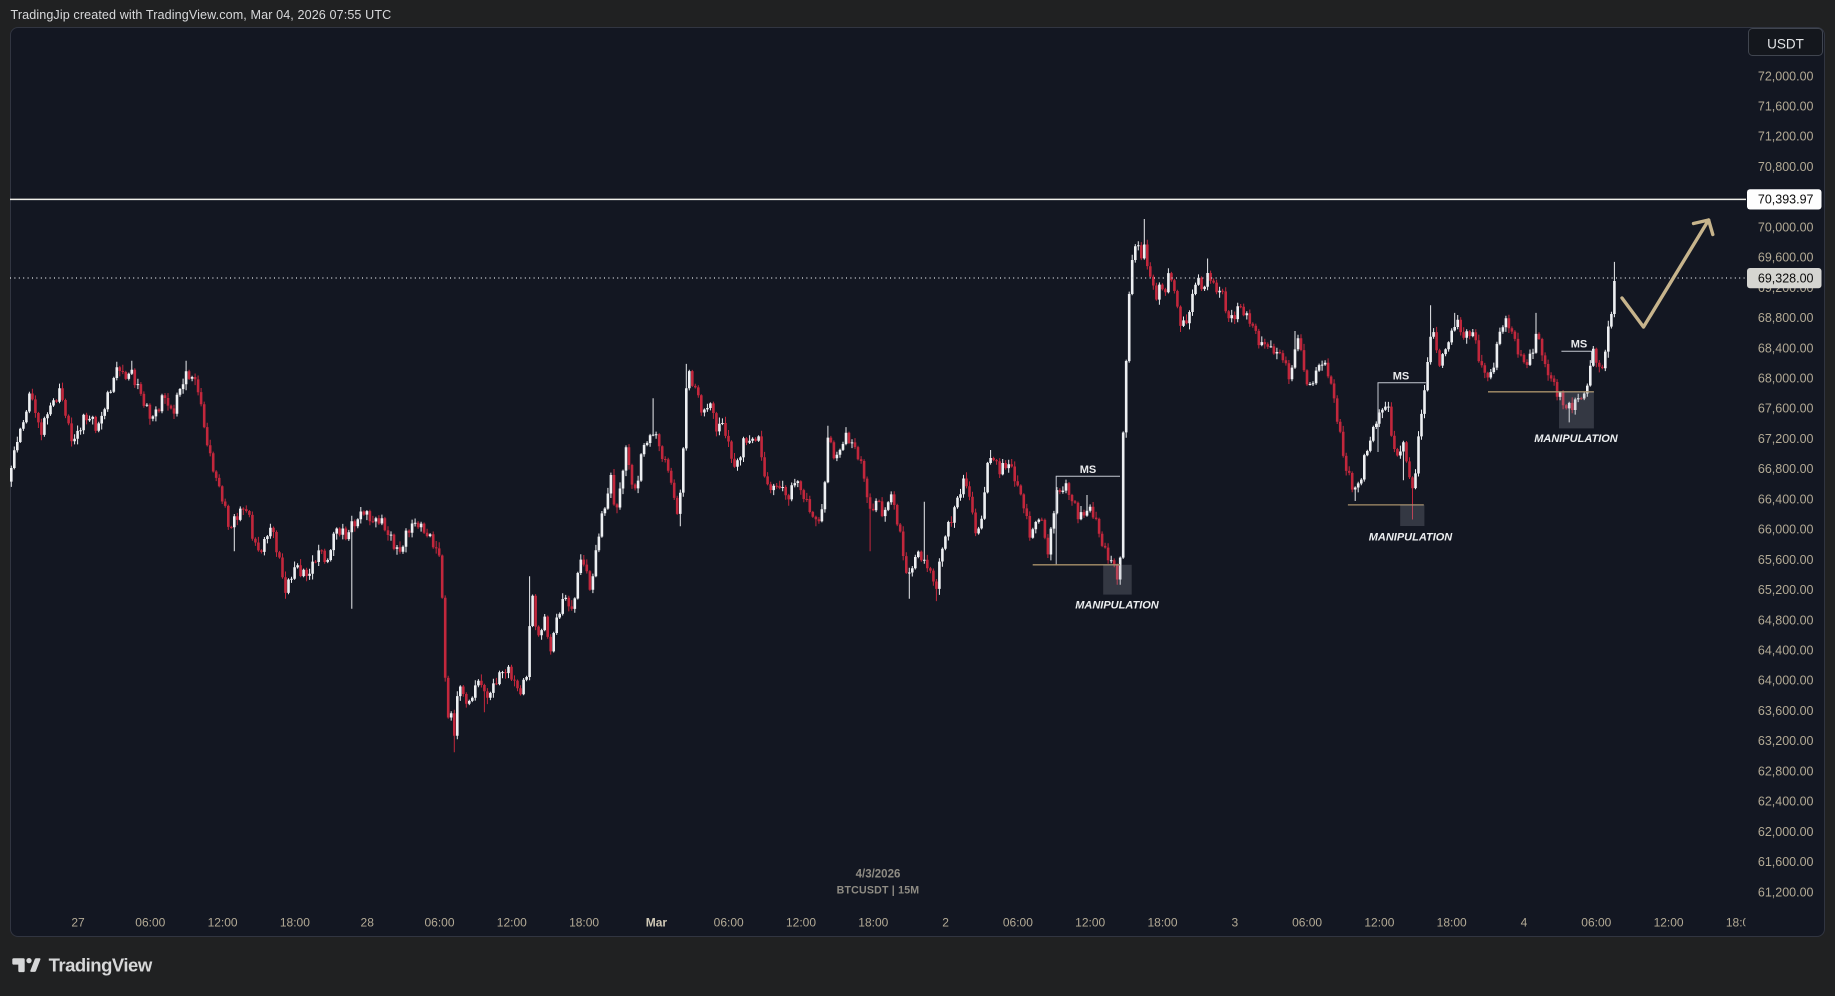 The image size is (1835, 996). I want to click on svg-text: 63,200.00, so click(1786, 741).